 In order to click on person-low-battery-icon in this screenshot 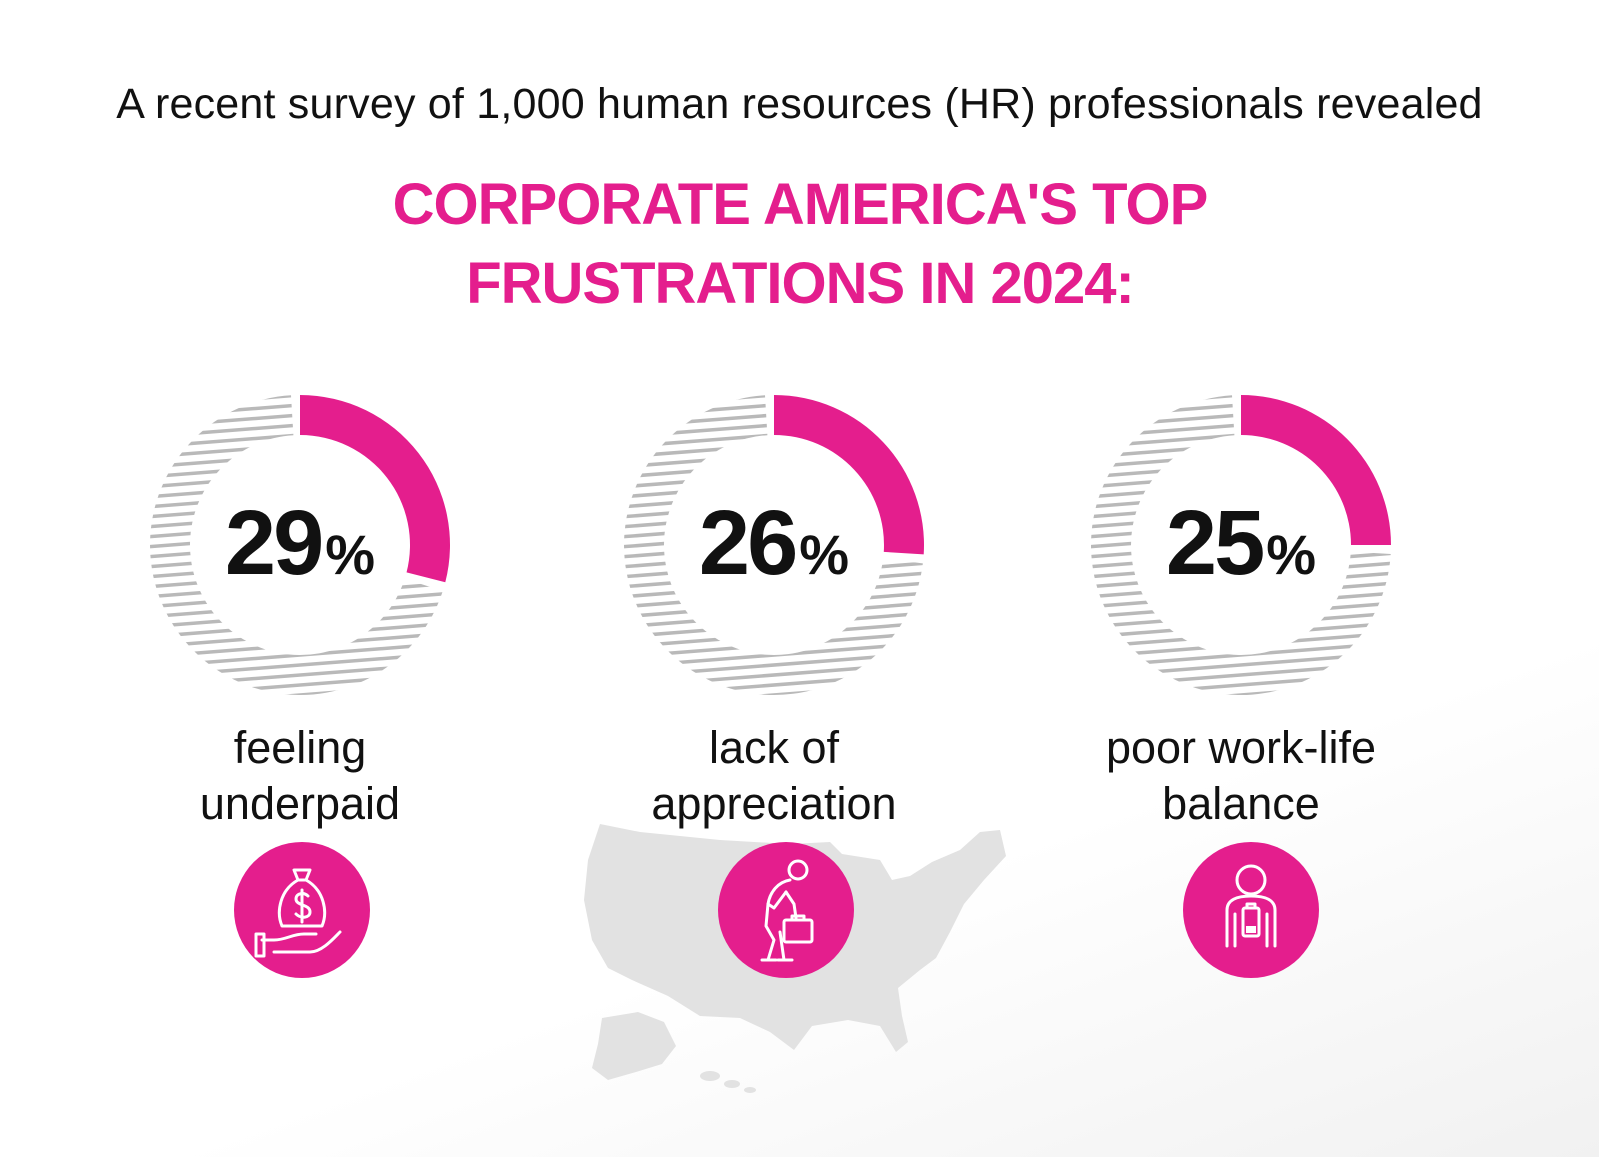, I will do `click(1251, 906)`.